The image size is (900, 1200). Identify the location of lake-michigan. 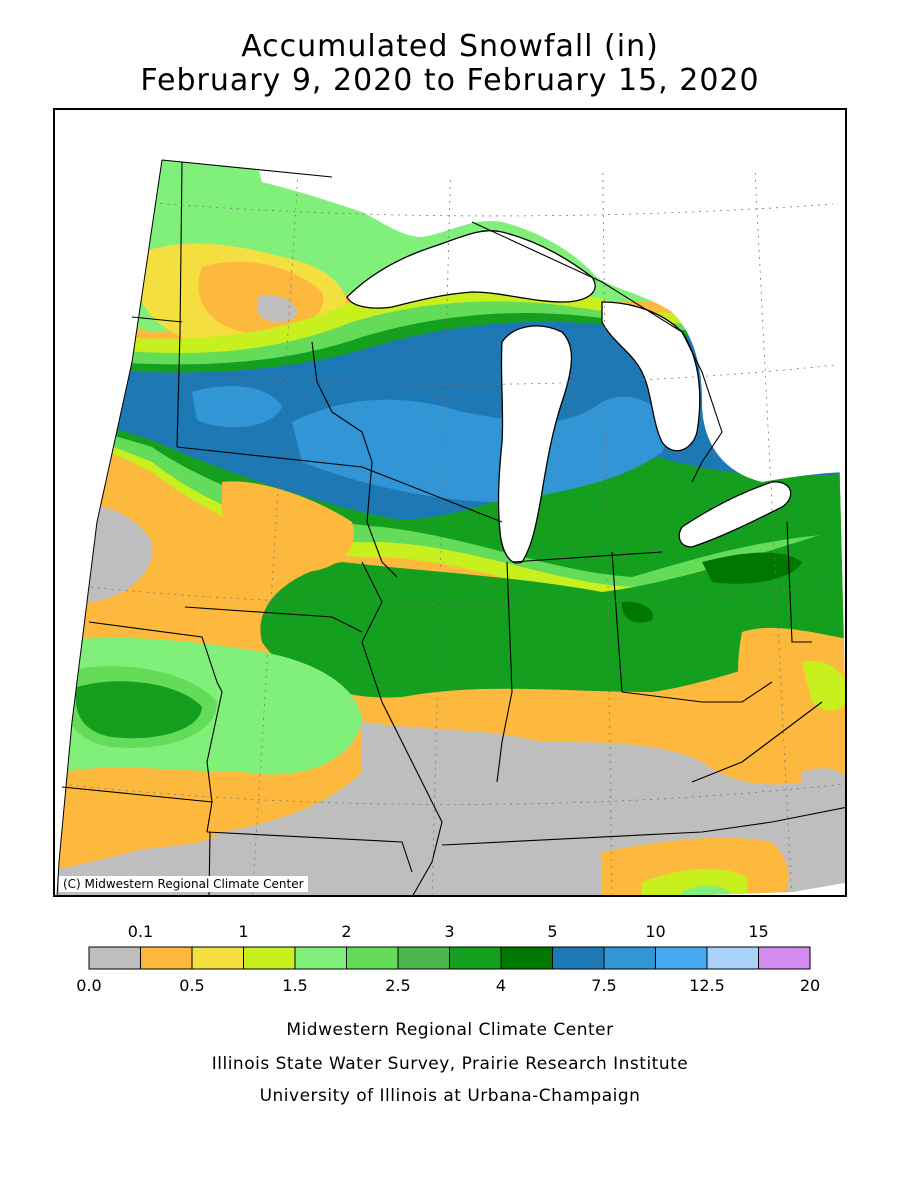
(535, 444).